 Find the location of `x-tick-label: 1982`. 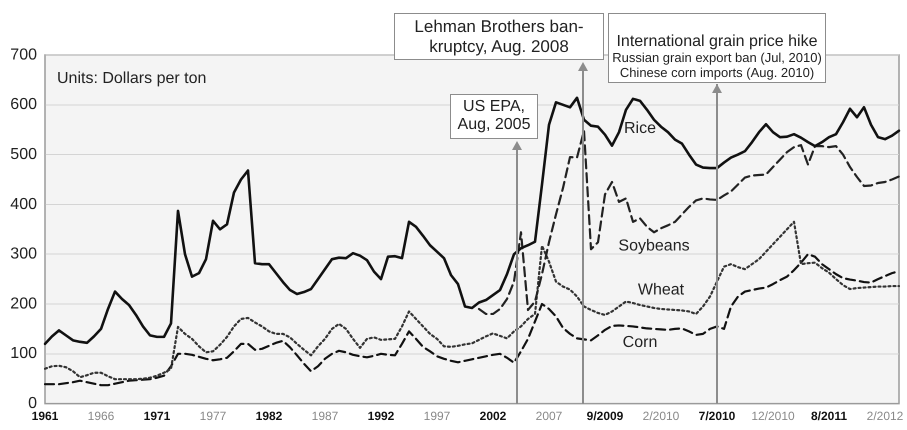

x-tick-label: 1982 is located at coordinates (269, 416).